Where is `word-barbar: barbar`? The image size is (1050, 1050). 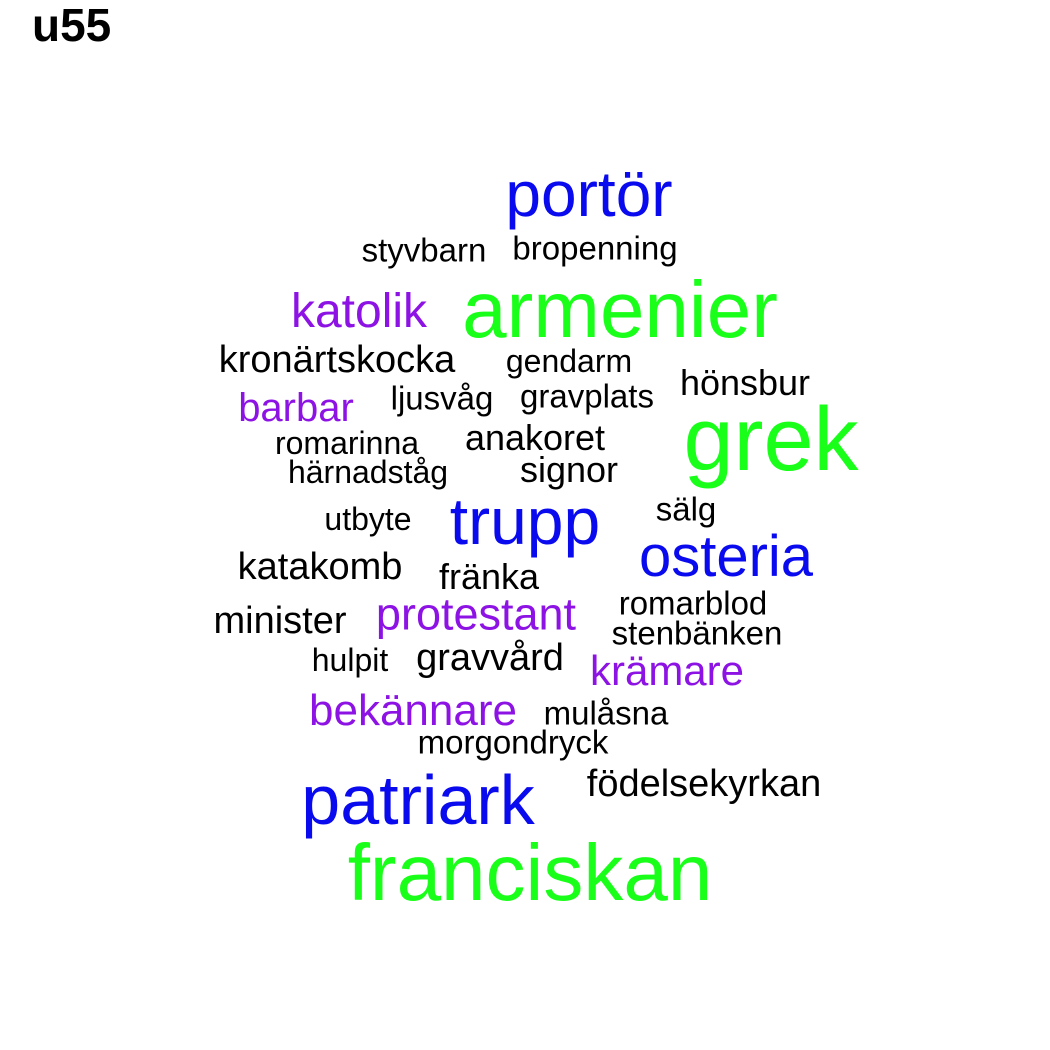
word-barbar: barbar is located at coordinates (296, 408).